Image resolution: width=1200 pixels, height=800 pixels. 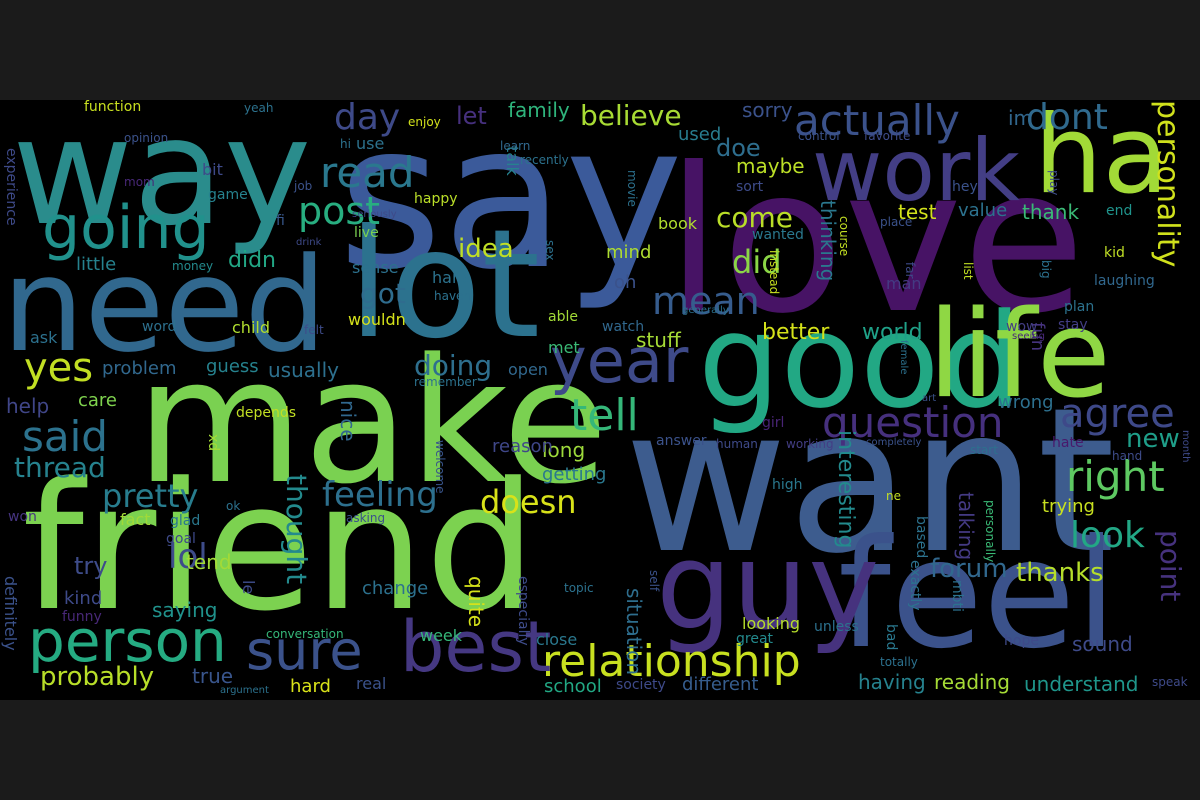 I want to click on word-forum: forum, so click(x=969, y=569).